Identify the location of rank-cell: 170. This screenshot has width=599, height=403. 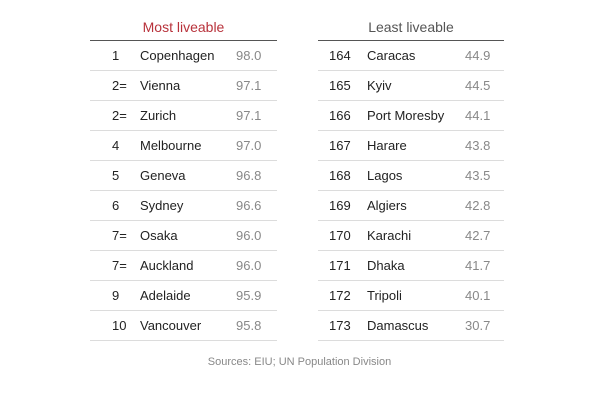
(340, 235).